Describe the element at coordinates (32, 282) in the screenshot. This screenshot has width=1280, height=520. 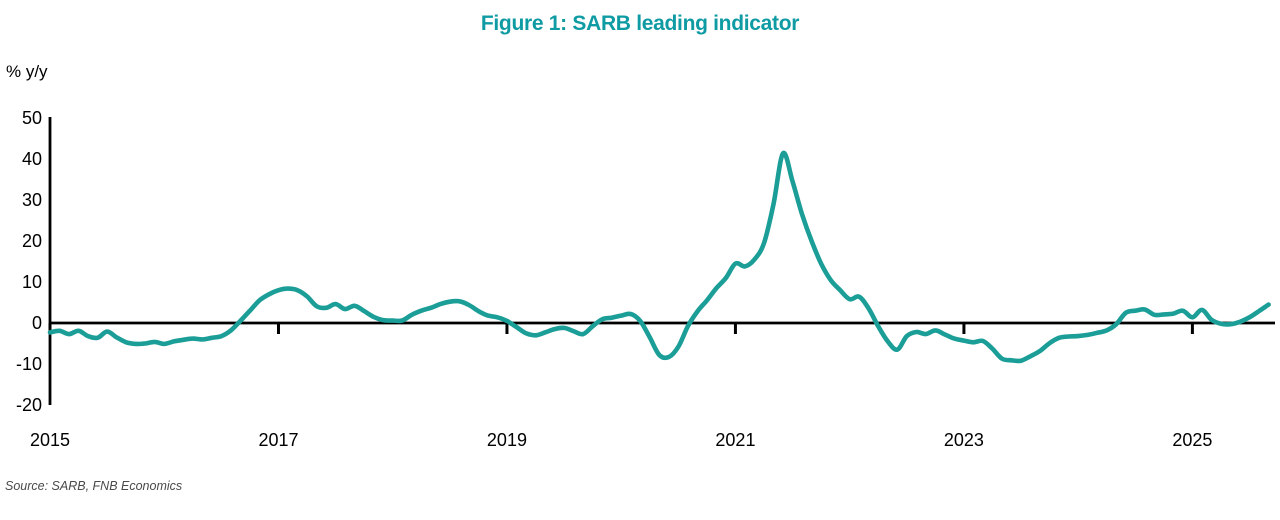
I see `y-tick-label: 10` at that location.